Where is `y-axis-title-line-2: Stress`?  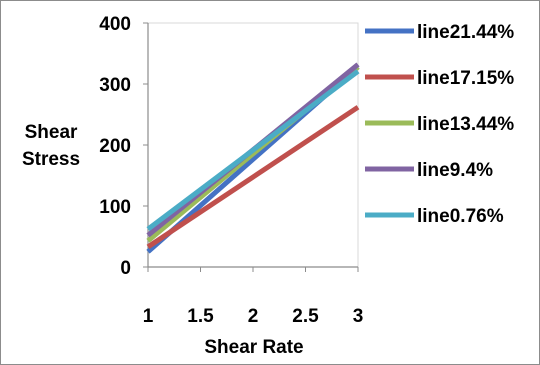
y-axis-title-line-2: Stress is located at coordinates (51, 159).